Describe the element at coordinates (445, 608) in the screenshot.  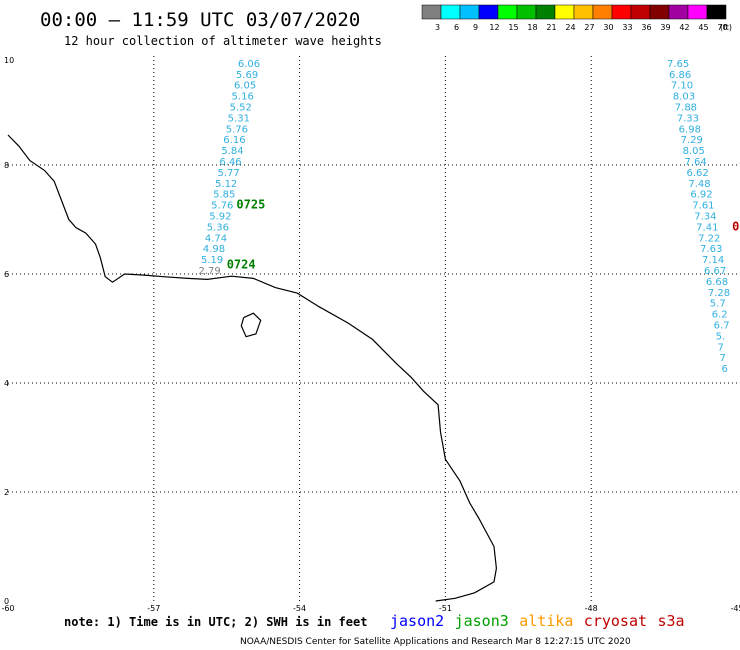
I see `lon-tick-label: -51` at that location.